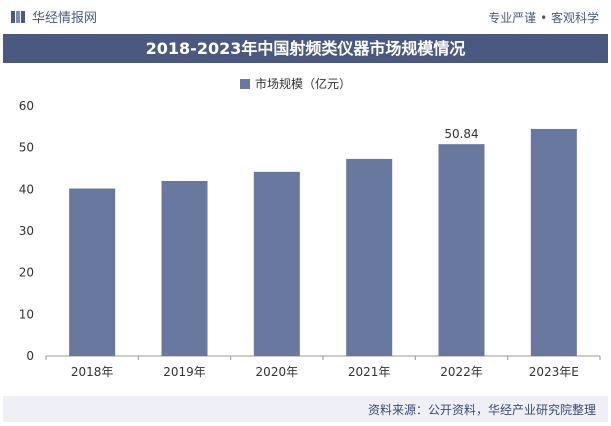  What do you see at coordinates (18, 16) in the screenshot?
I see `book-logo-icon` at bounding box center [18, 16].